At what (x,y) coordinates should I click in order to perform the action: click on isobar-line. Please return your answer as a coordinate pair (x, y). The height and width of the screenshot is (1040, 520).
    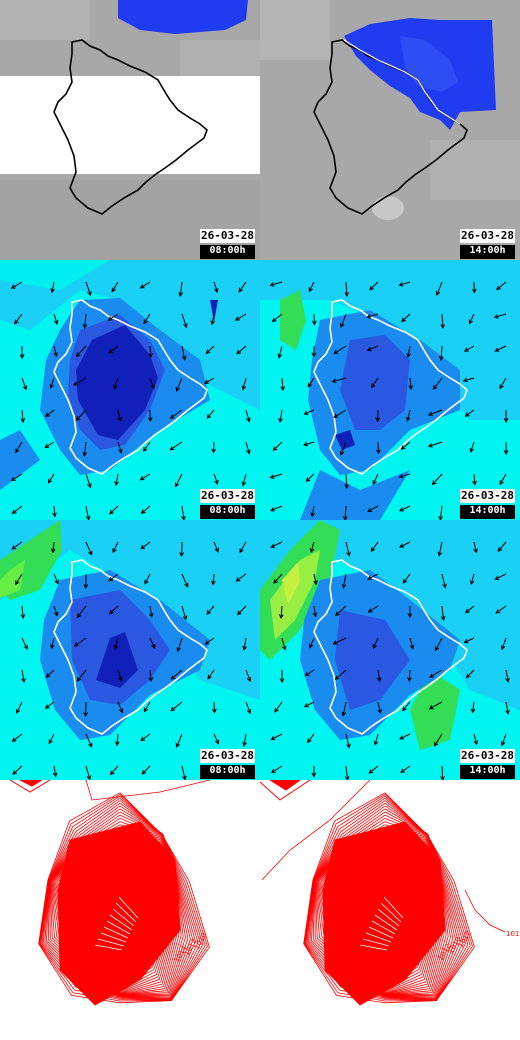
    Looking at the image, I should click on (389, 898).